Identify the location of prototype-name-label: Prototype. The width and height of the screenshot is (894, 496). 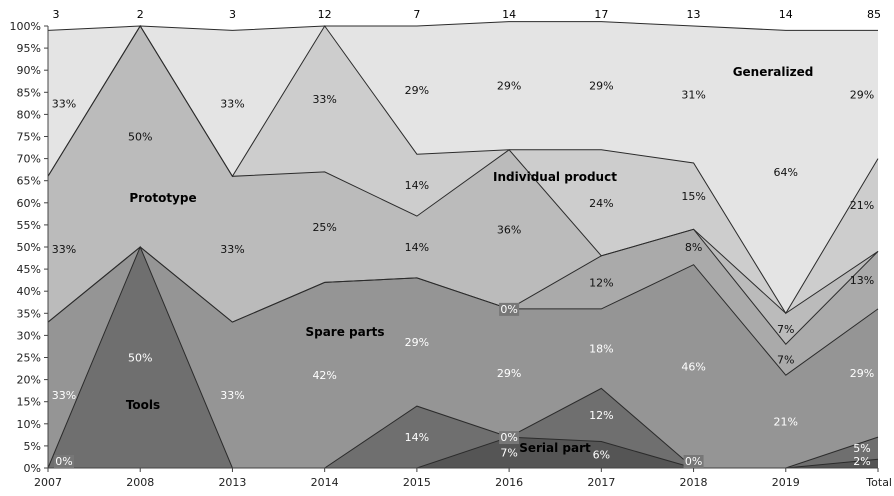
(162, 198).